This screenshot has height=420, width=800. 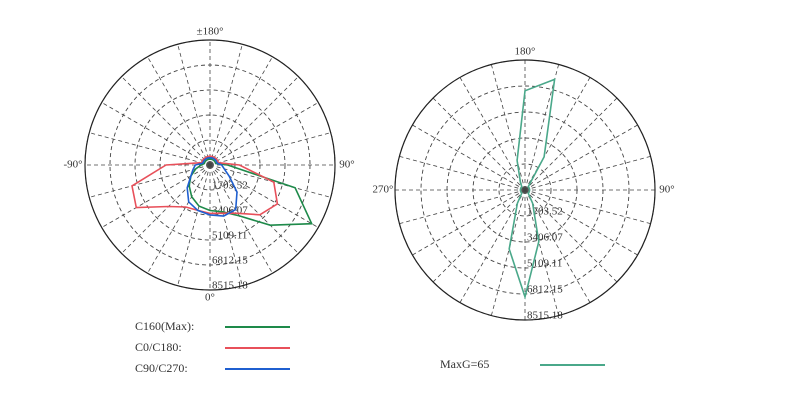 I want to click on angle-label: 270°, so click(x=383, y=190).